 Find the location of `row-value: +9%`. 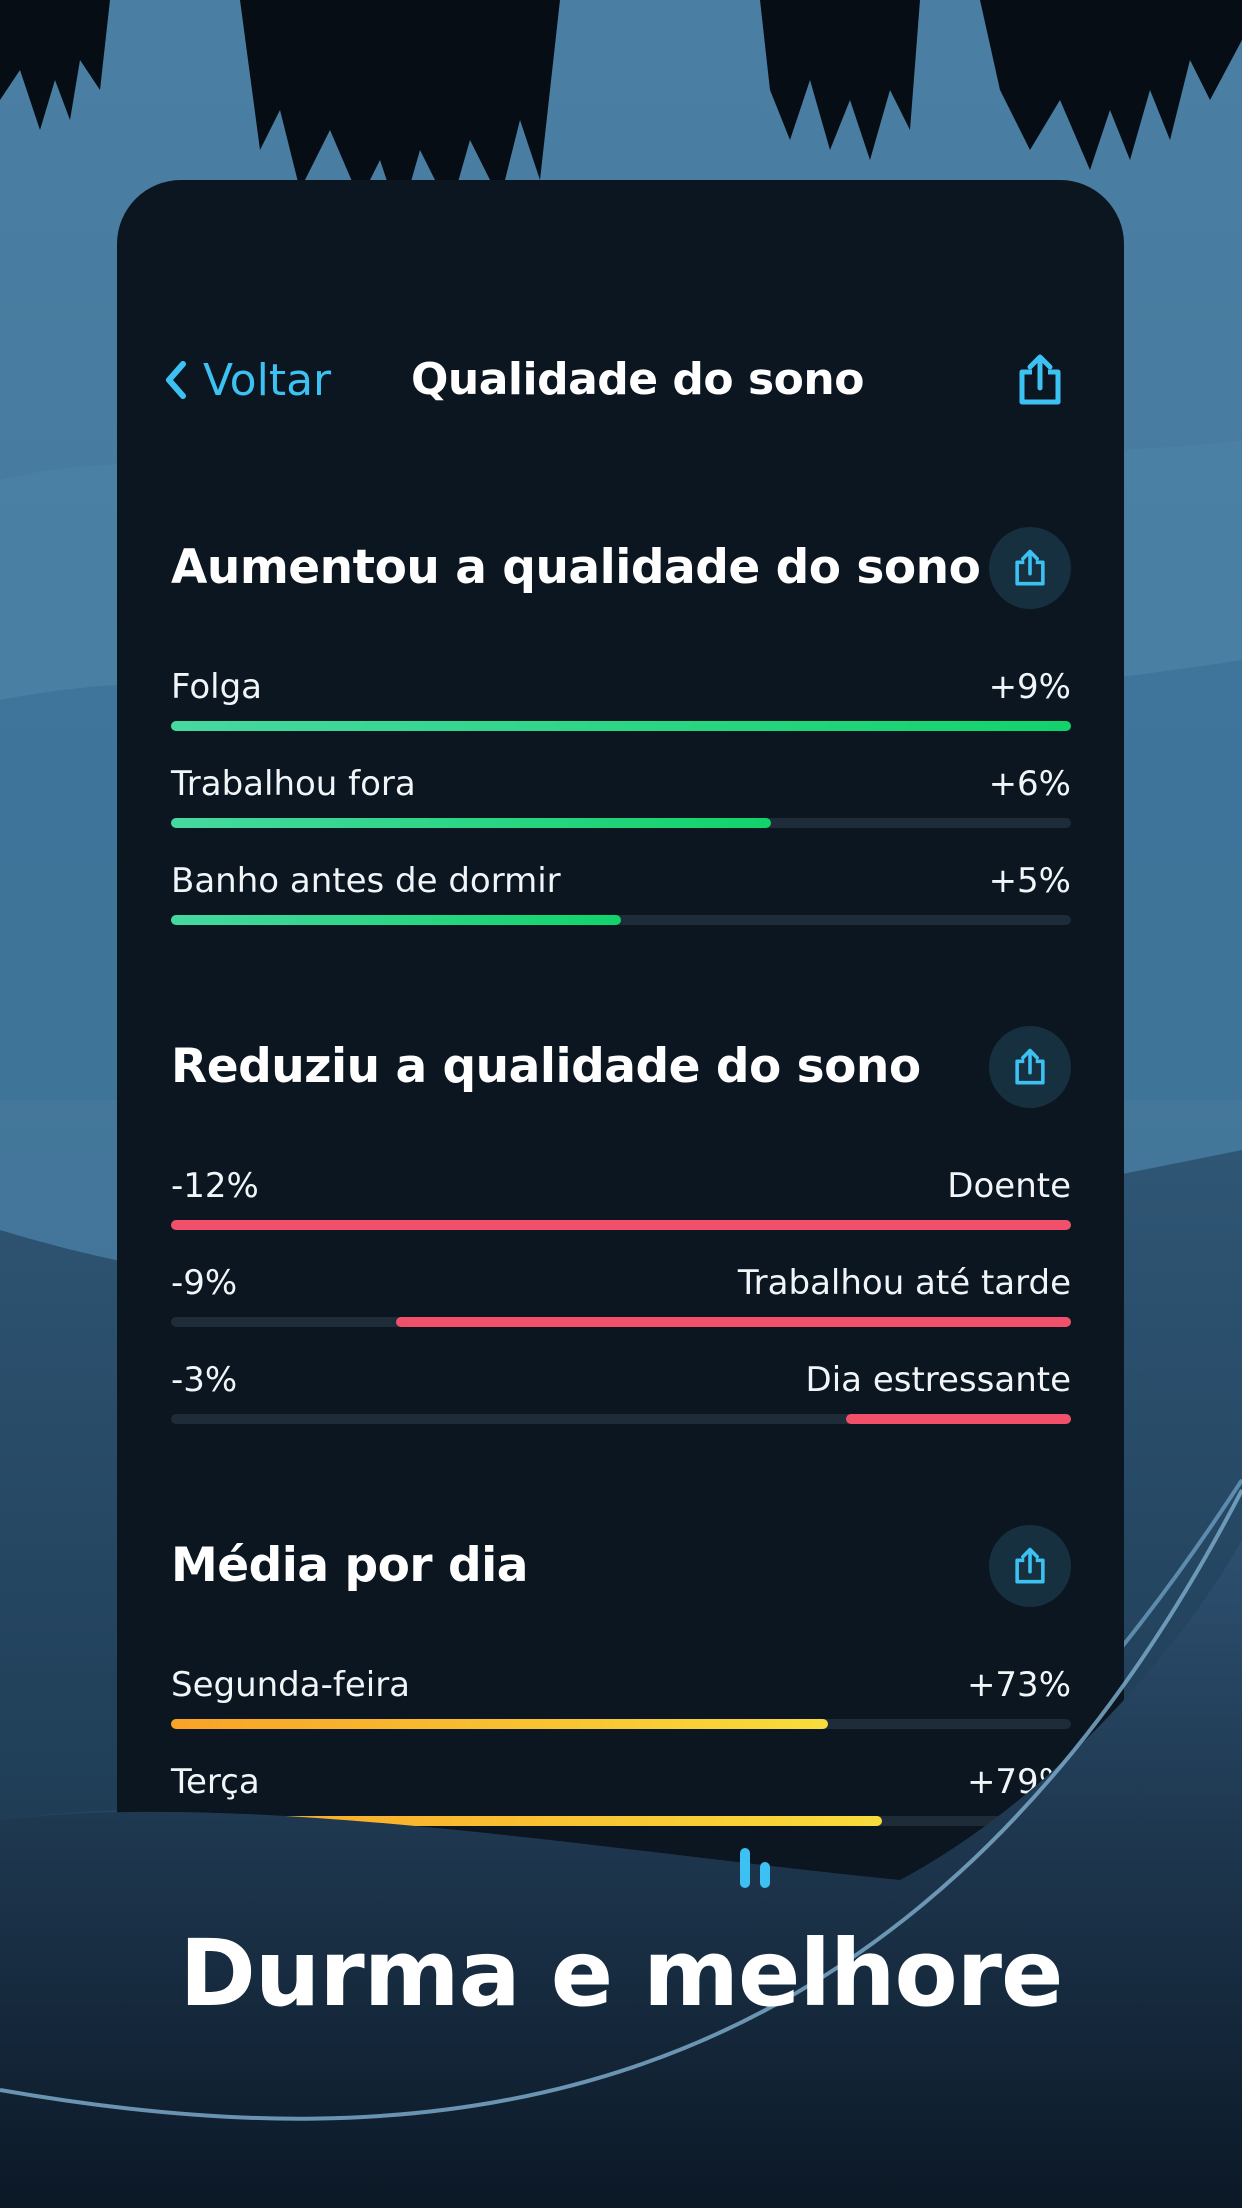

row-value: +9% is located at coordinates (1029, 687).